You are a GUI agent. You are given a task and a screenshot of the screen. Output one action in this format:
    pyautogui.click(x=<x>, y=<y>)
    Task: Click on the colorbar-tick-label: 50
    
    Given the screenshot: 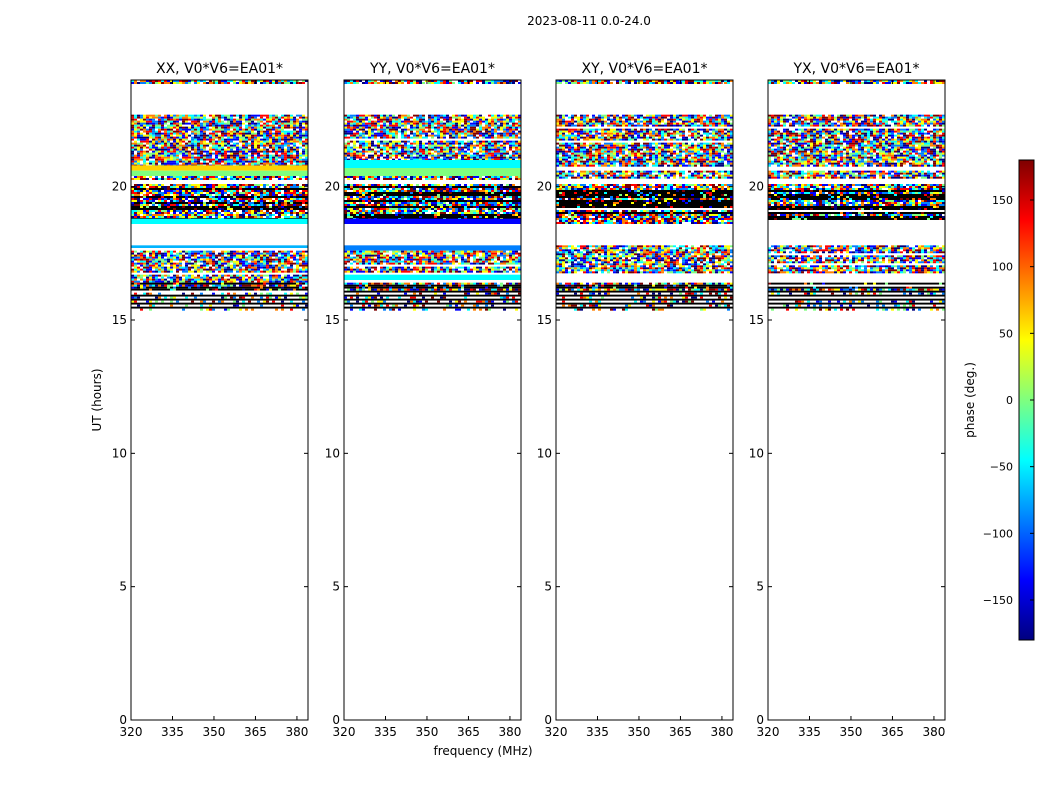 What is the action you would take?
    pyautogui.click(x=1006, y=333)
    